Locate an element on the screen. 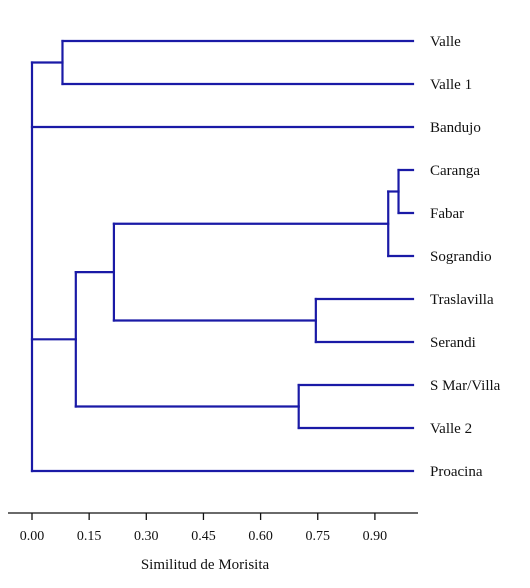  leaf-label: Serandi is located at coordinates (453, 343).